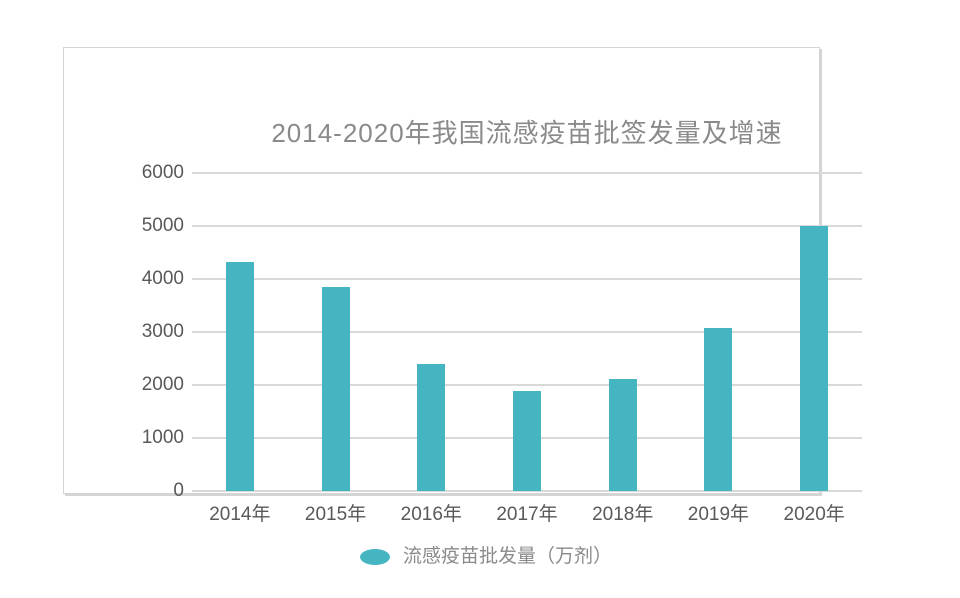  What do you see at coordinates (239, 376) in the screenshot?
I see `bar-2014年` at bounding box center [239, 376].